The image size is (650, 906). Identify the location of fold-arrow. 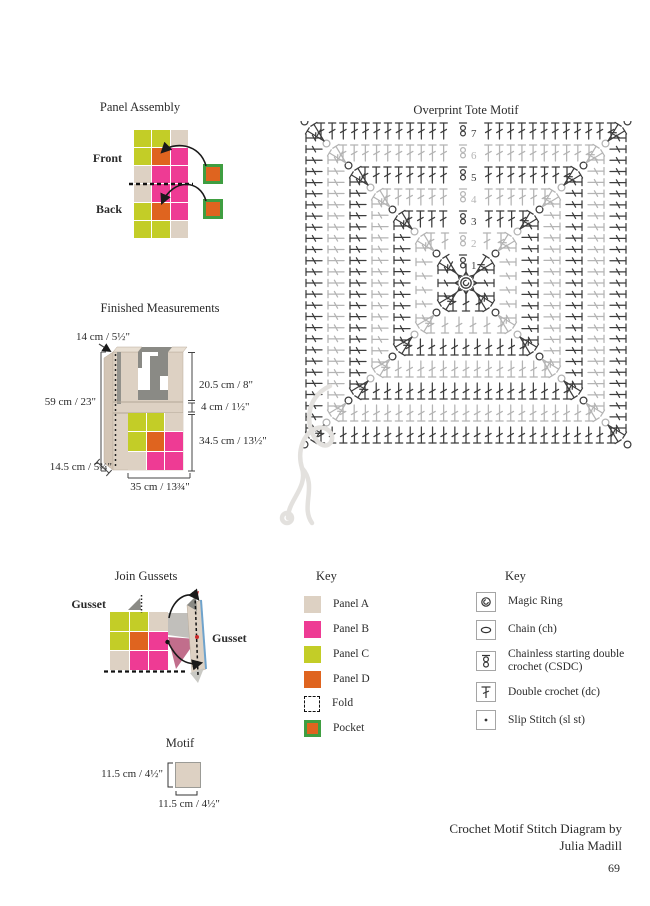
(185, 656).